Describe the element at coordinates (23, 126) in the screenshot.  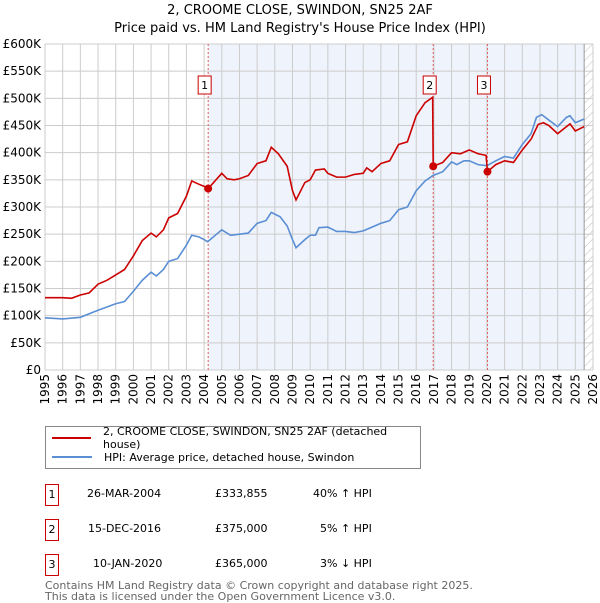
I see `y-tick-label: £450K` at that location.